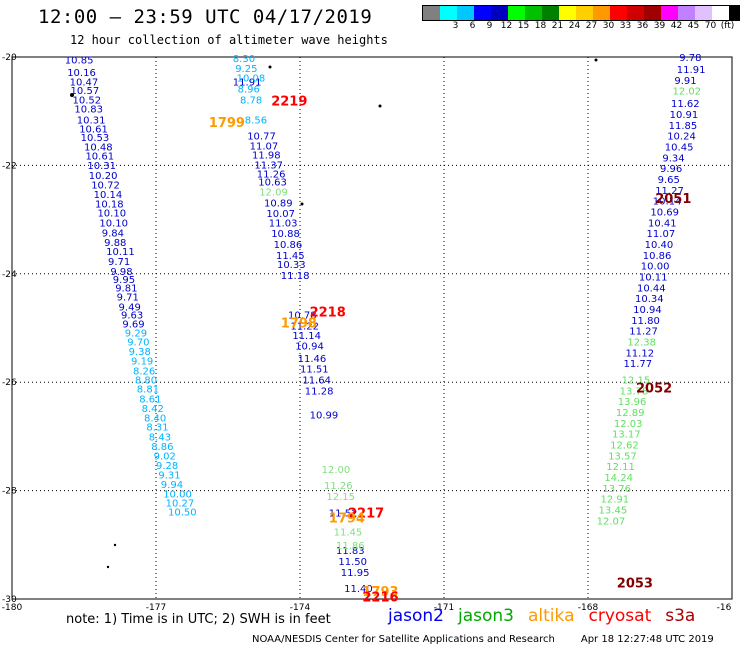 This screenshot has height=650, width=740. Describe the element at coordinates (146, 380) in the screenshot. I see `swh-value: 8.80` at that location.